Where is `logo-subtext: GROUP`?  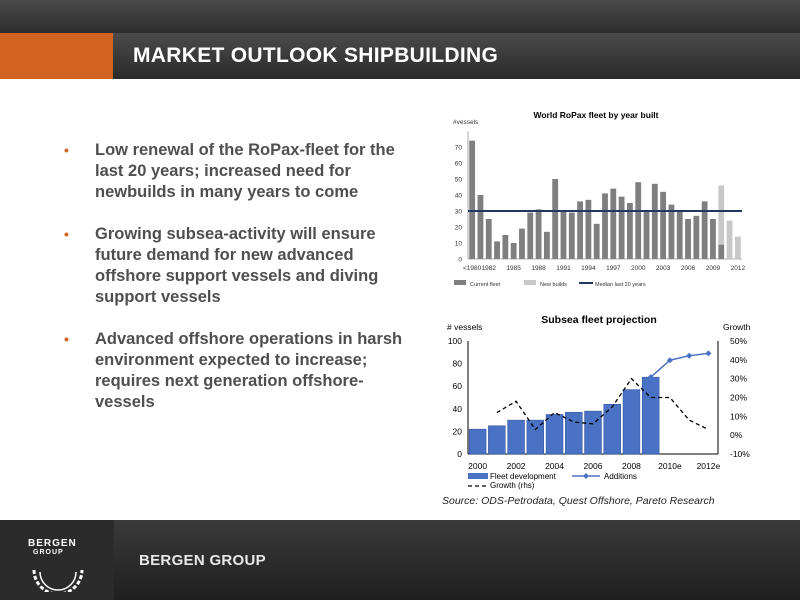
logo-subtext: GROUP is located at coordinates (48, 552).